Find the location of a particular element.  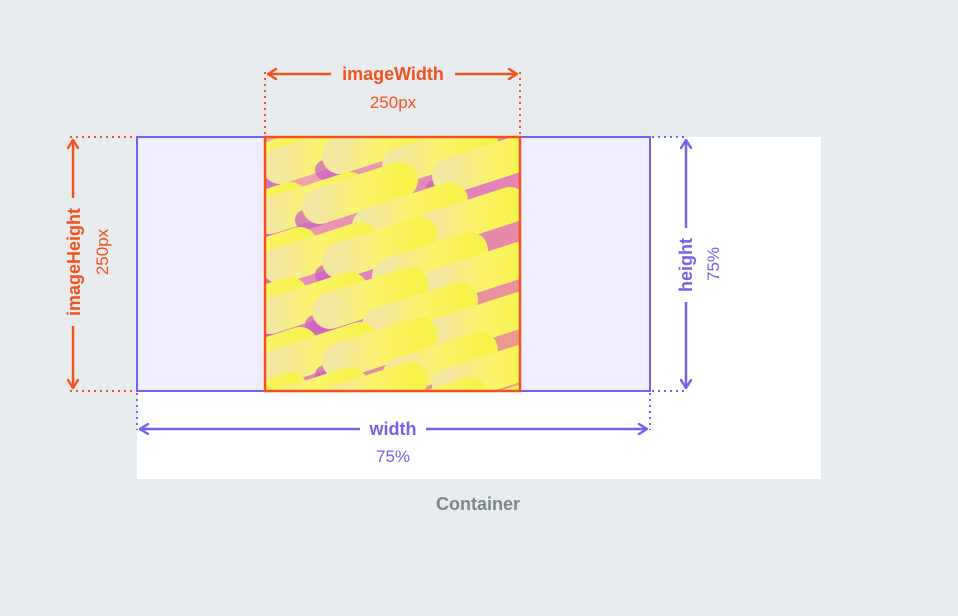

container-label: Container is located at coordinates (478, 504).